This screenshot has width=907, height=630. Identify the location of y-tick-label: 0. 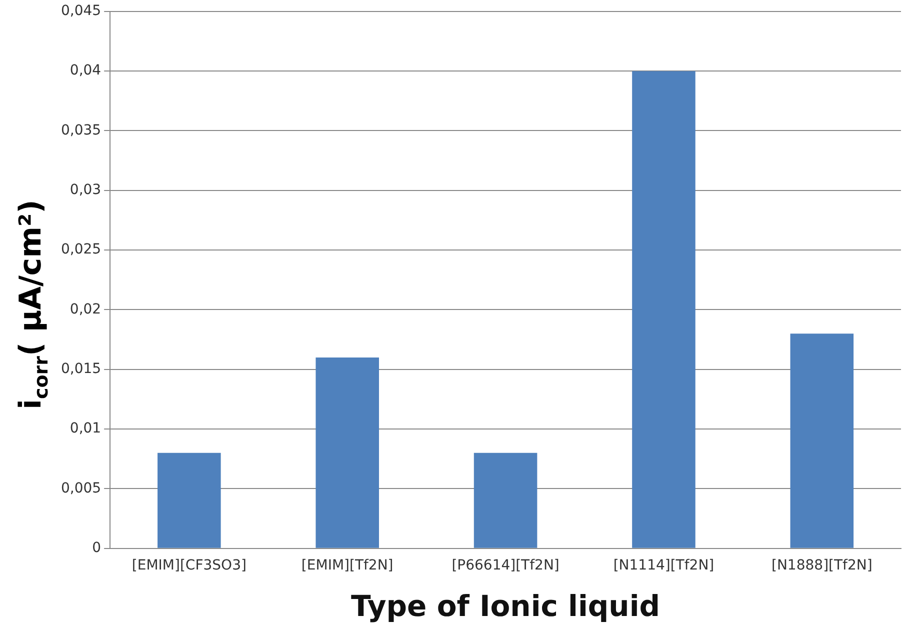
(97, 548).